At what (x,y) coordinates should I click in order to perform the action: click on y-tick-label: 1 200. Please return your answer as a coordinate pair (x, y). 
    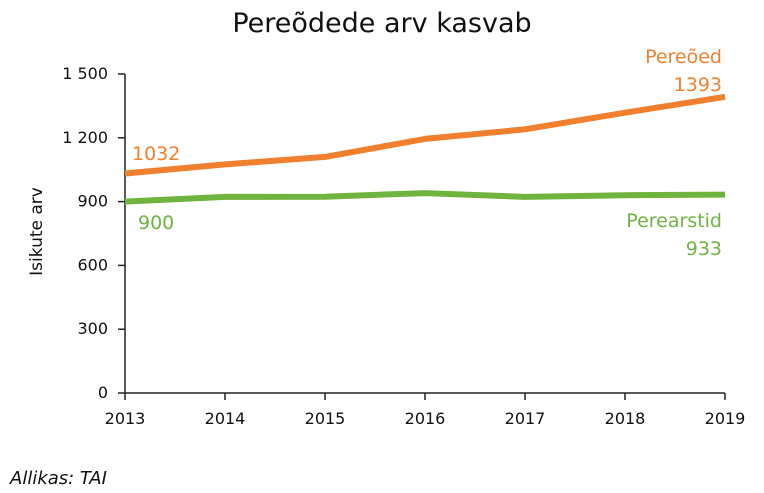
    Looking at the image, I should click on (85, 137).